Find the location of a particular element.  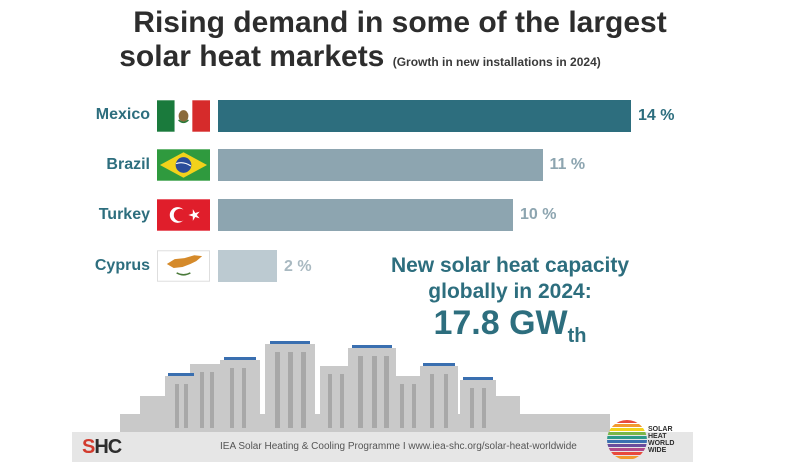

footer-bar is located at coordinates (382, 447).